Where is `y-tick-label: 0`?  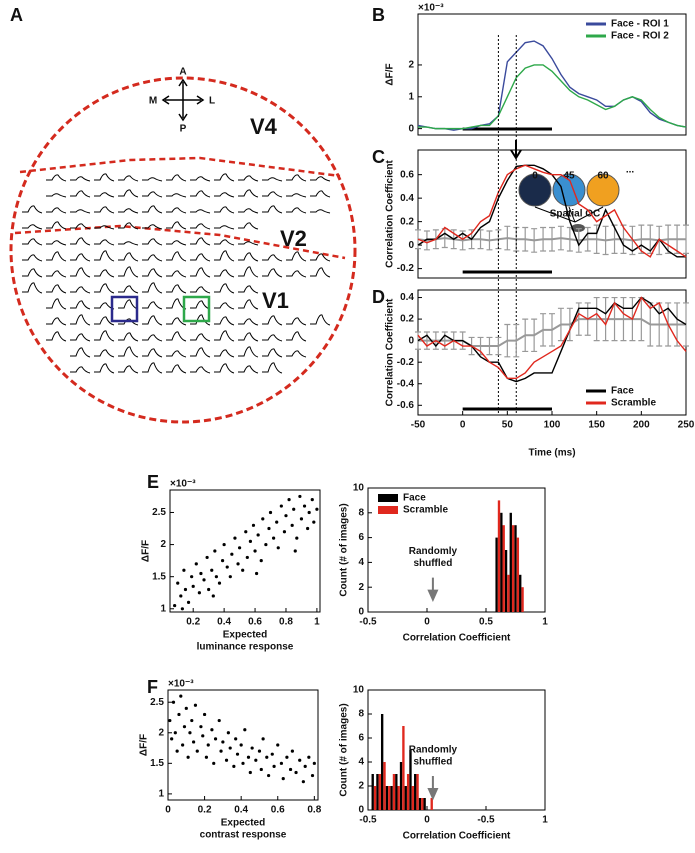
y-tick-label: 0 is located at coordinates (361, 810).